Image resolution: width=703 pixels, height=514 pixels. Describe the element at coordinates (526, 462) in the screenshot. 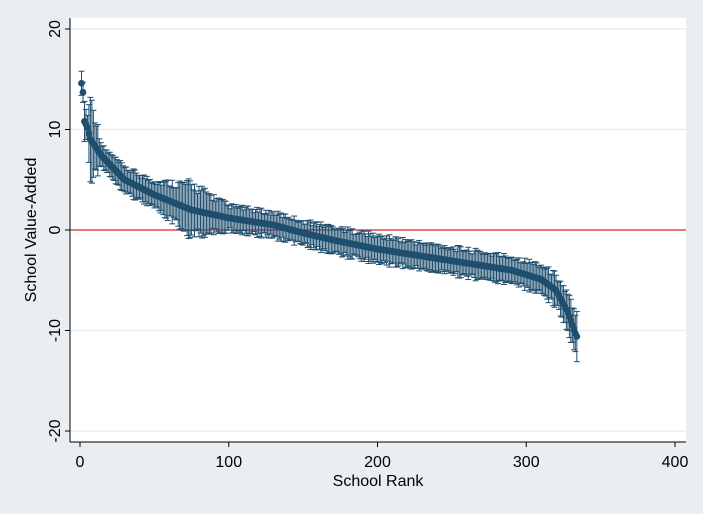

I see `x-tick-label: 300` at that location.